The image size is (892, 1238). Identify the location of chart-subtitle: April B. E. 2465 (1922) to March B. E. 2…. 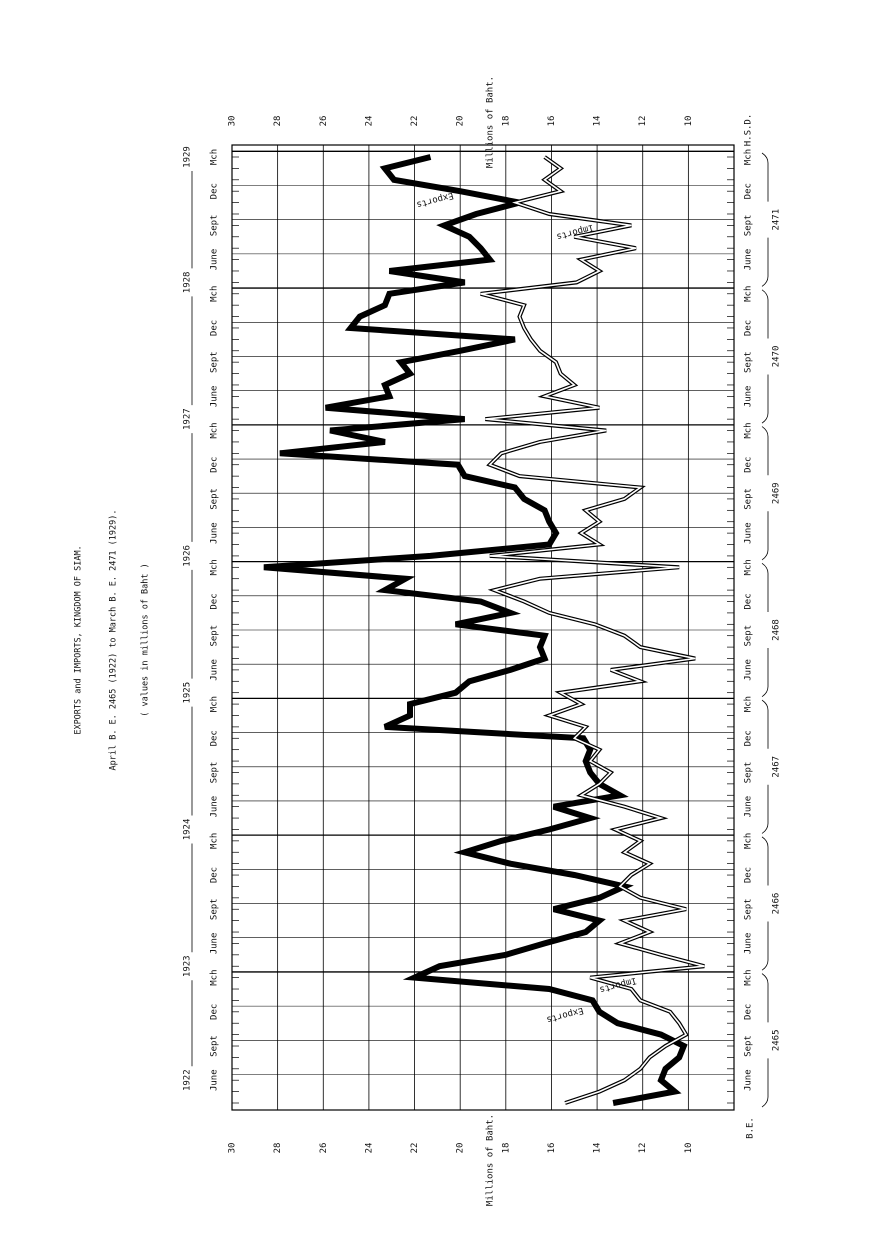
(114, 640).